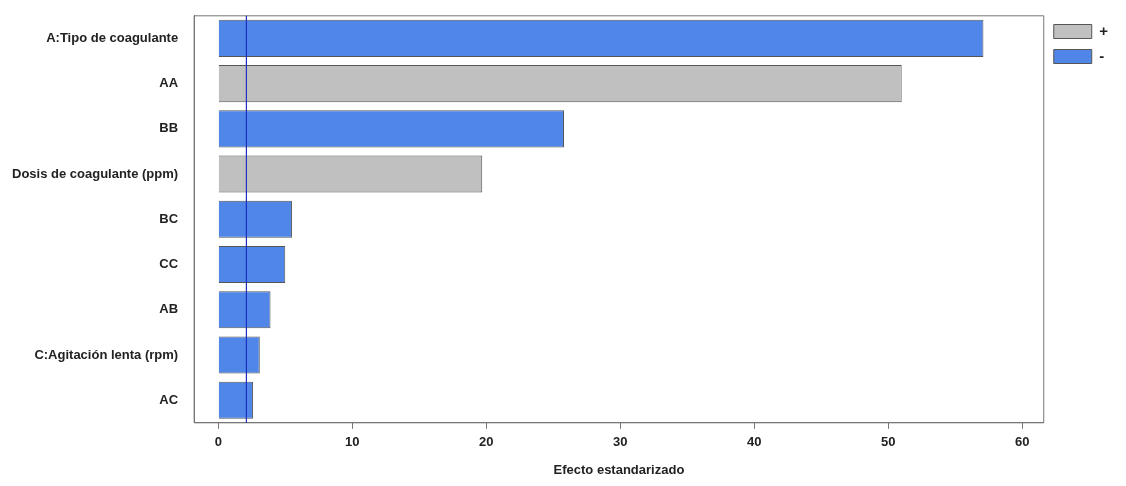 The width and height of the screenshot is (1126, 486). Describe the element at coordinates (169, 83) in the screenshot. I see `y-tick-label: AA` at that location.